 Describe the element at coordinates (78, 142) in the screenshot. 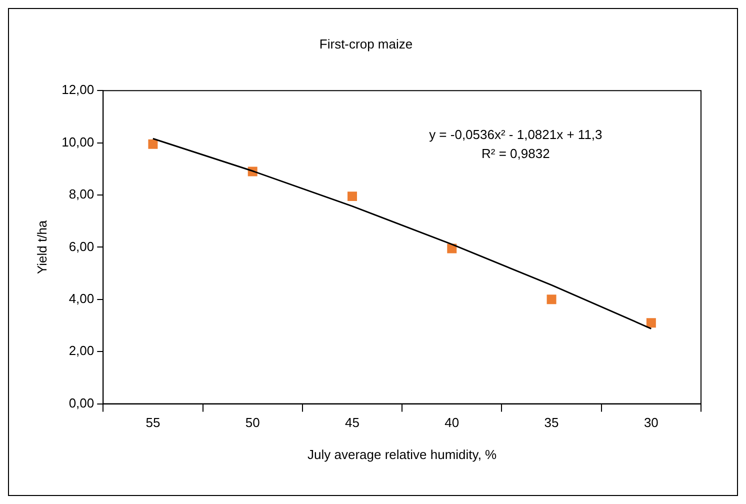

I see `y-tick-label: 10,00` at that location.